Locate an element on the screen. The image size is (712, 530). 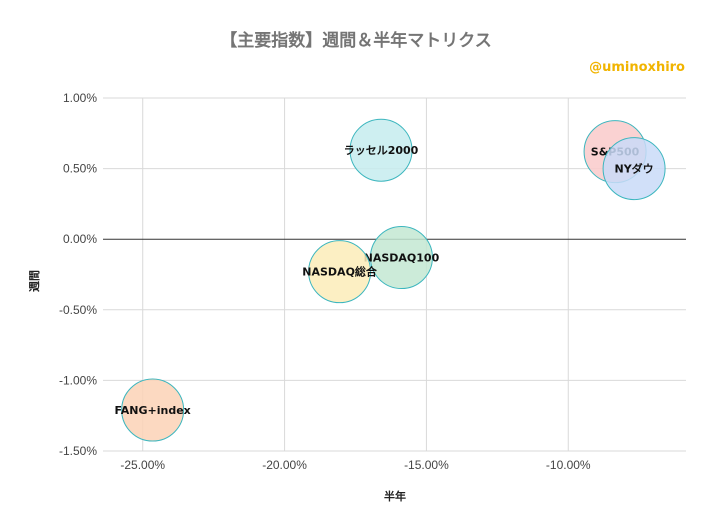
chart-title: 【主要指数】週間＆半年マトリクス is located at coordinates (356, 40).